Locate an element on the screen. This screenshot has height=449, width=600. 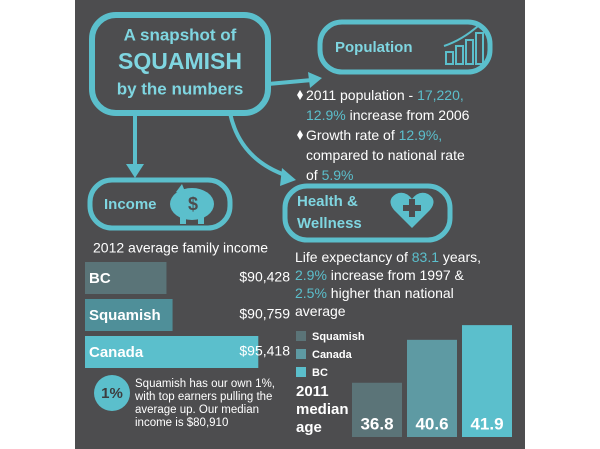
title-box is located at coordinates (180, 64).